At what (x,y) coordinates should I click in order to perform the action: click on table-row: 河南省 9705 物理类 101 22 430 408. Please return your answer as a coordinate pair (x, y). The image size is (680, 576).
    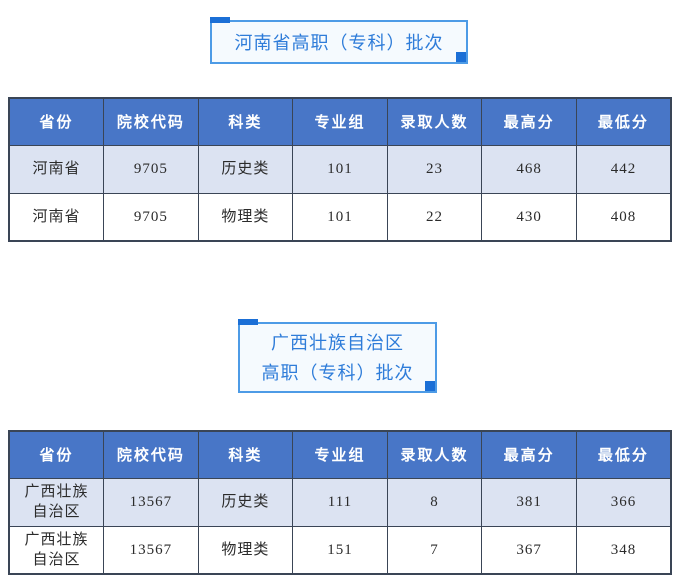
    Looking at the image, I should click on (340, 217).